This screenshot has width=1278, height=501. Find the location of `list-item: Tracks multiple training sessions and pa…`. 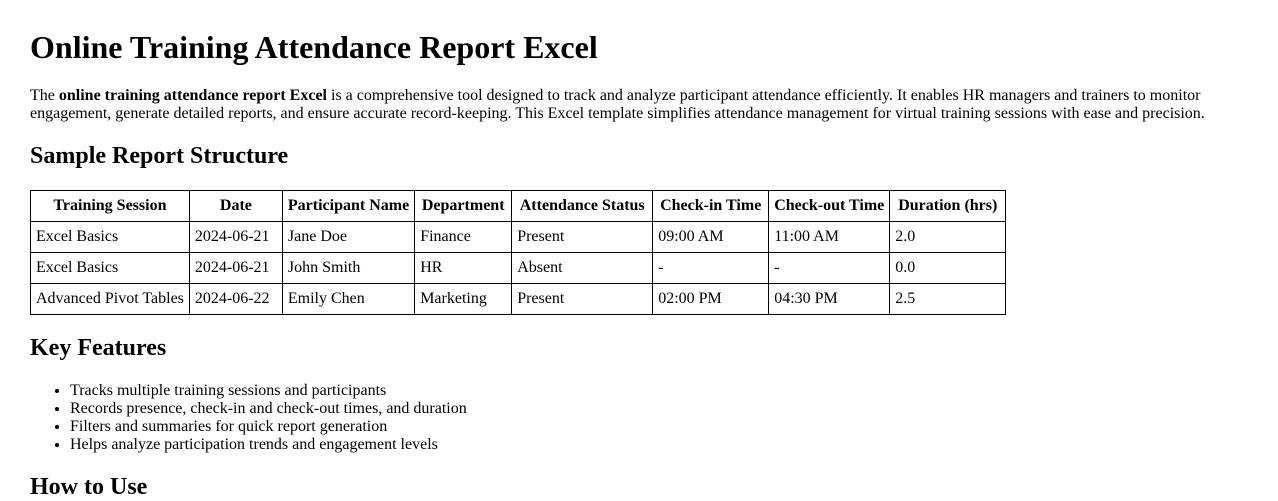

list-item: Tracks multiple training sessions and pa… is located at coordinates (659, 391).